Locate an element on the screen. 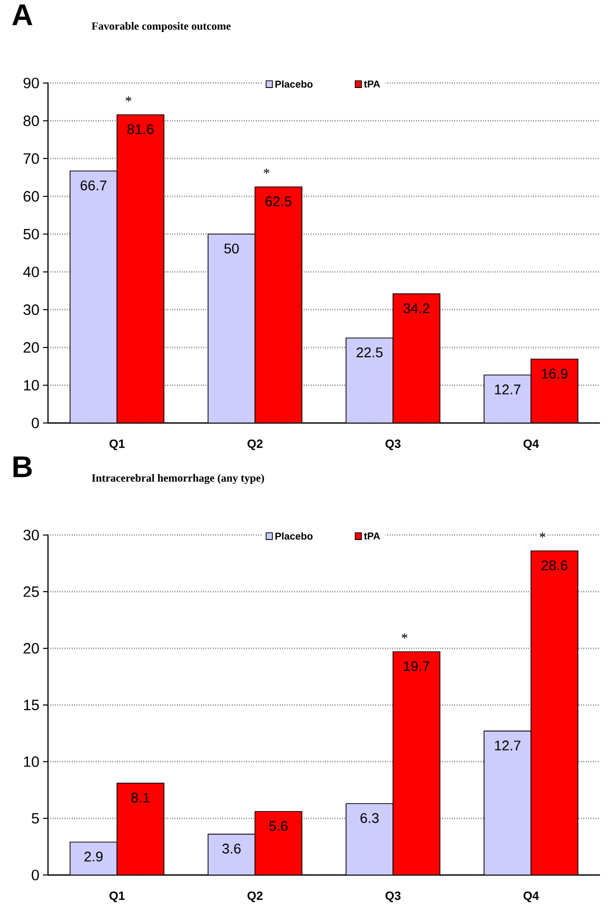 The width and height of the screenshot is (608, 914). y-tick-label: 90 is located at coordinates (31, 83).